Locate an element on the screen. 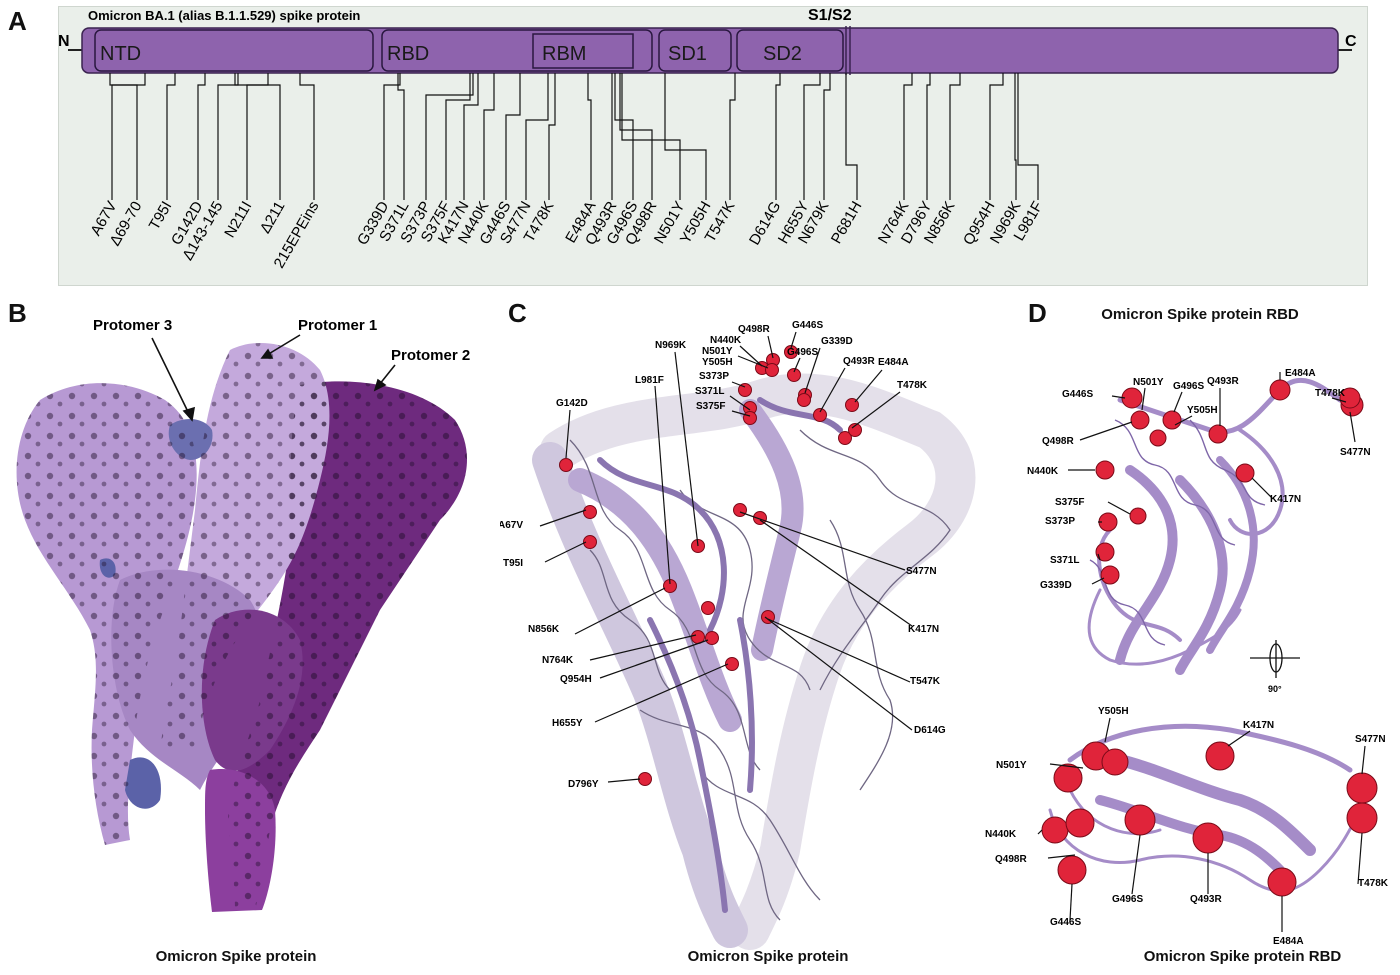 Image resolution: width=1400 pixels, height=975 pixels. c-label-t95i: T95I is located at coordinates (513, 563).